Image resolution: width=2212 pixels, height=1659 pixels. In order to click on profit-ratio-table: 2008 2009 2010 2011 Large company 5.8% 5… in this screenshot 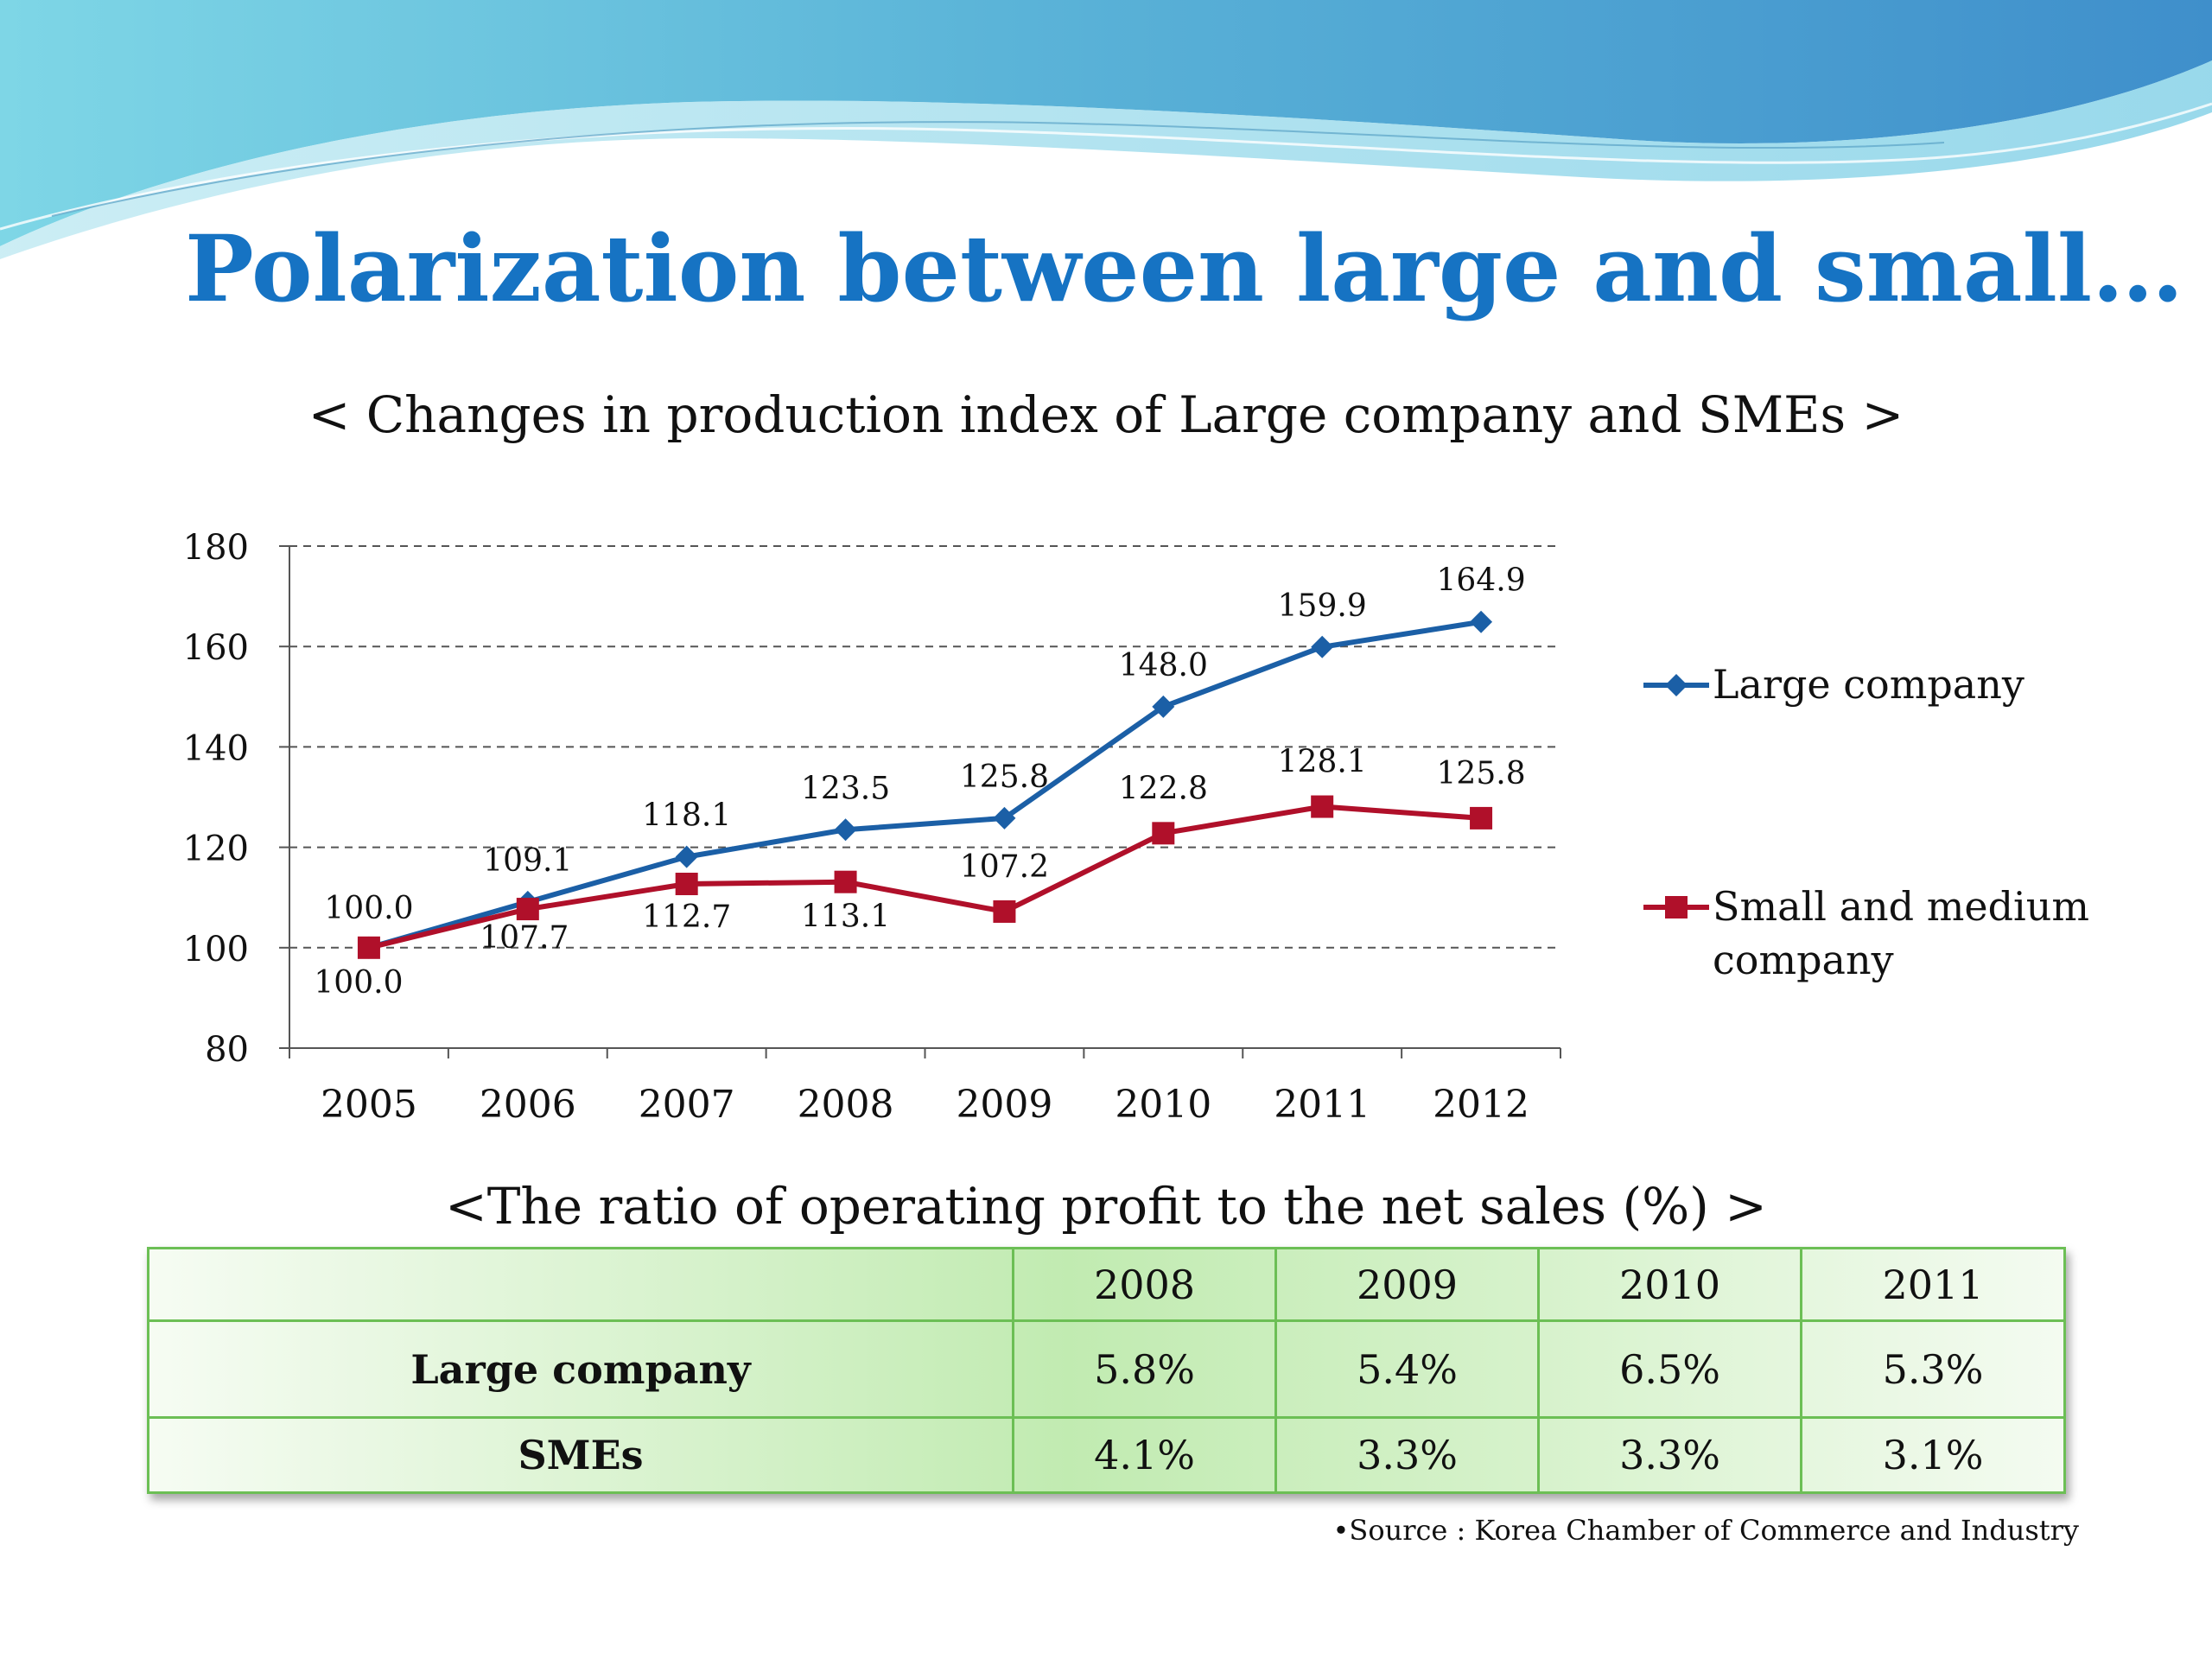, I will do `click(1106, 1370)`.